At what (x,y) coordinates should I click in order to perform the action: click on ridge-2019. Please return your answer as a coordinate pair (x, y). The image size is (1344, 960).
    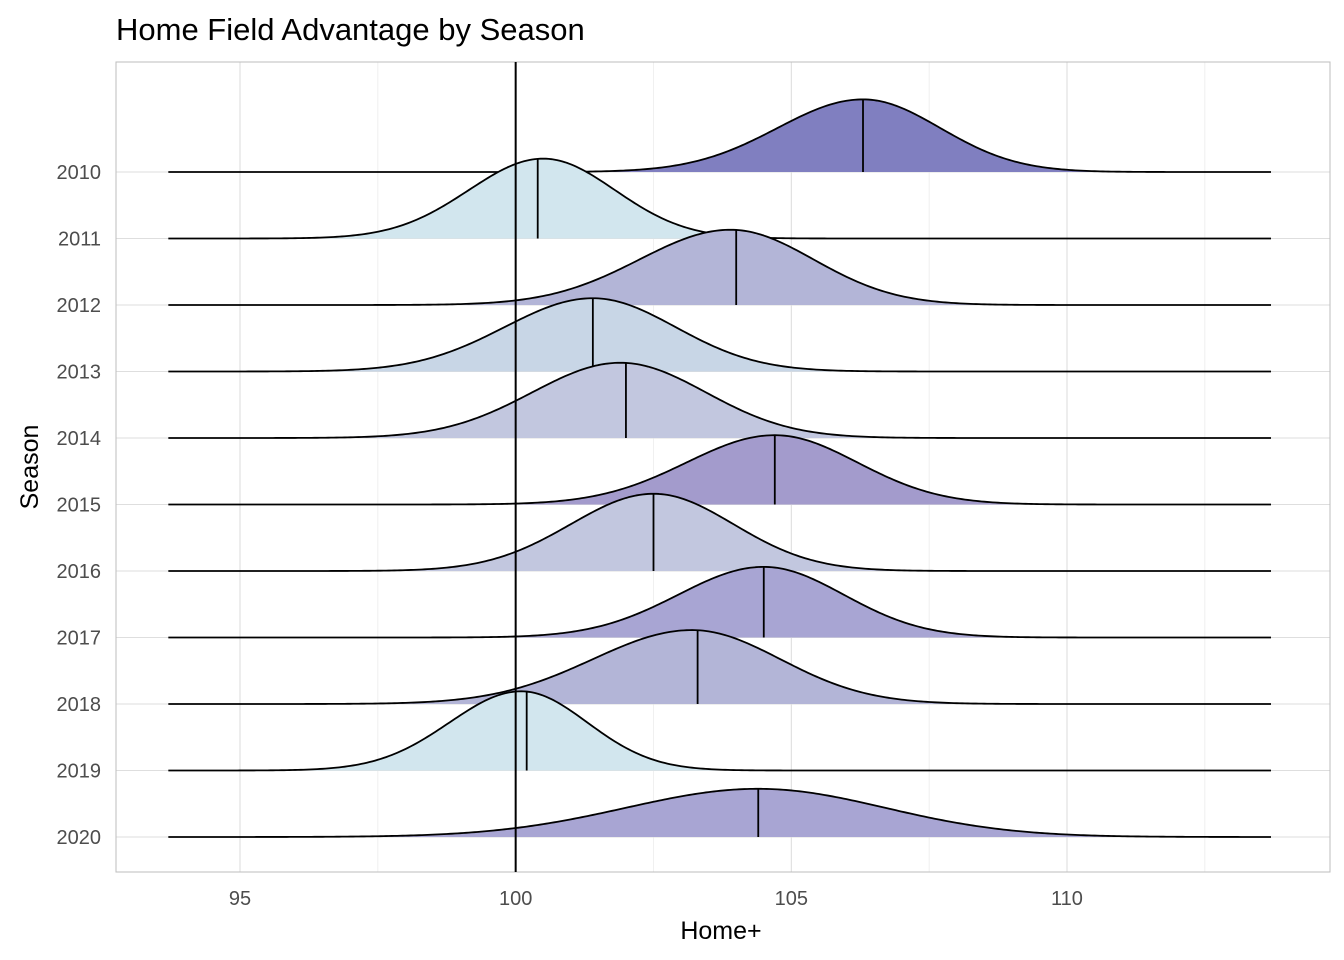
    Looking at the image, I should click on (719, 731).